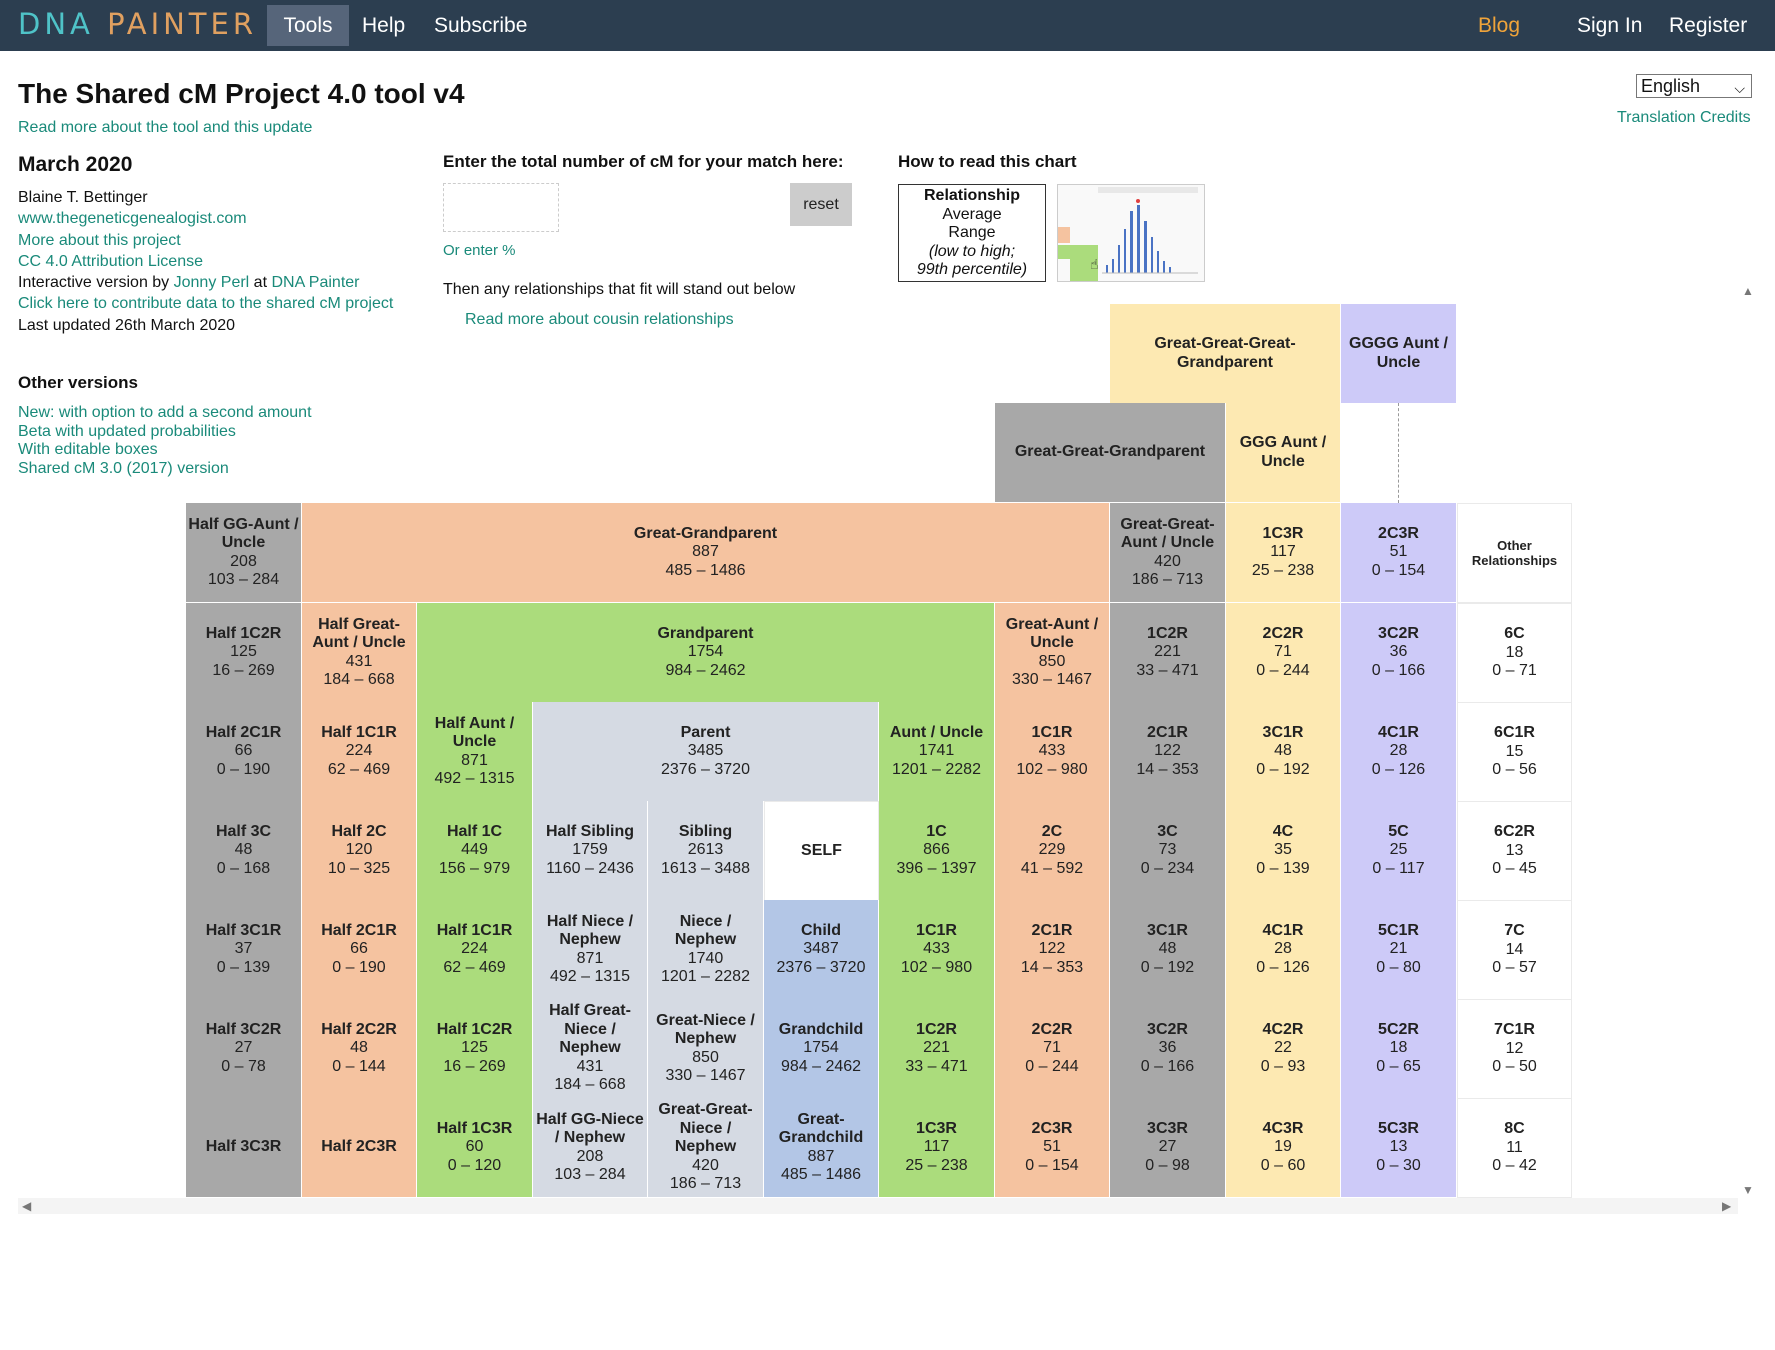  Describe the element at coordinates (1168, 553) in the screenshot. I see `relationship-cell-gg-aunt: Great-Great-Aunt / Uncle 420 186 – 713` at that location.